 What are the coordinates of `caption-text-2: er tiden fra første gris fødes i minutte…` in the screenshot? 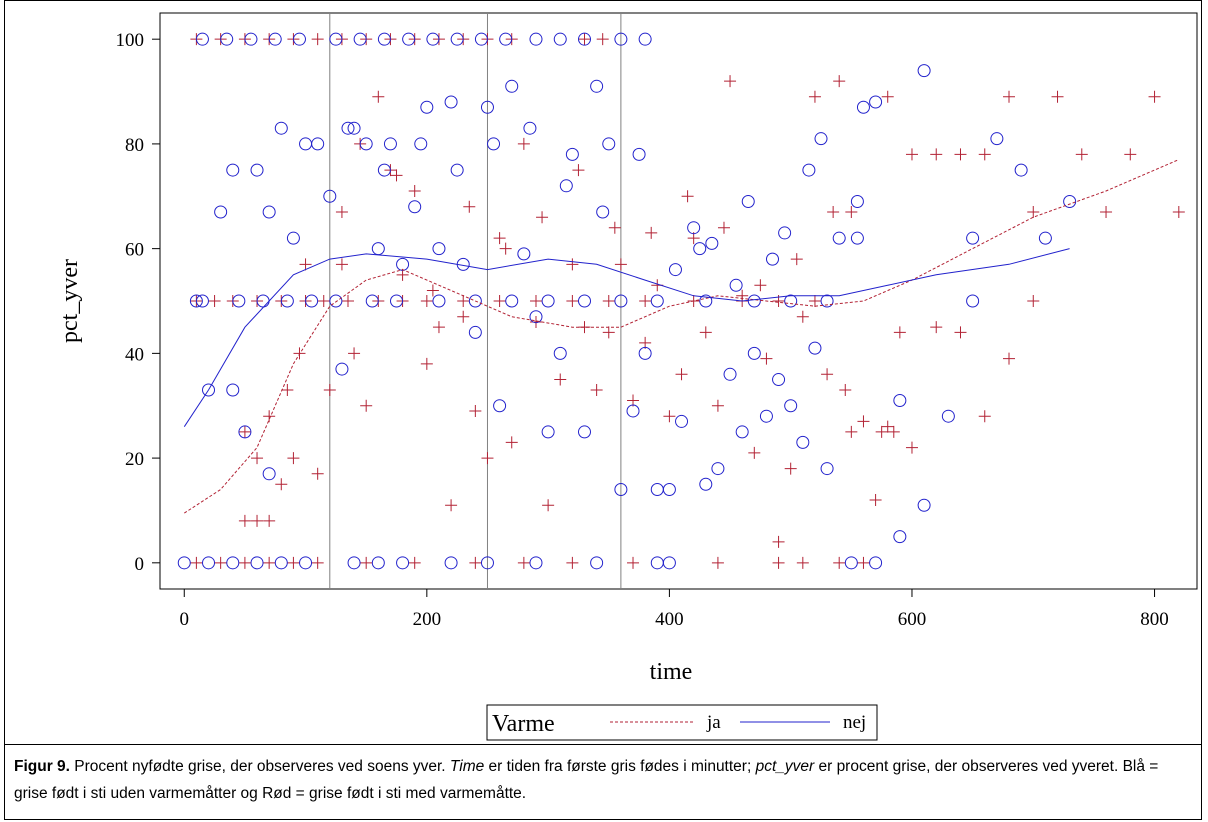 It's located at (620, 766).